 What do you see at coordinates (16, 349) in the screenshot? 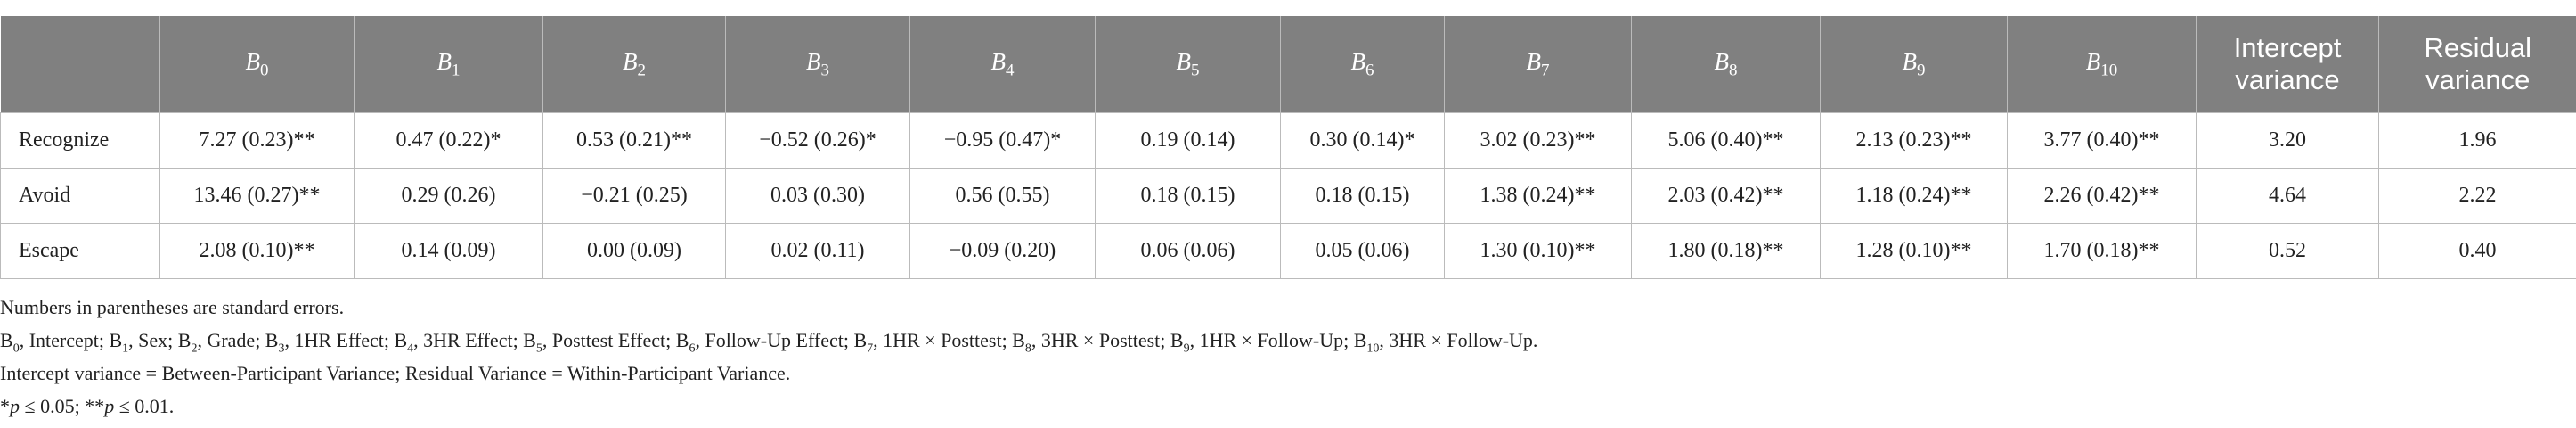
I see `footnote-subscript: 0` at bounding box center [16, 349].